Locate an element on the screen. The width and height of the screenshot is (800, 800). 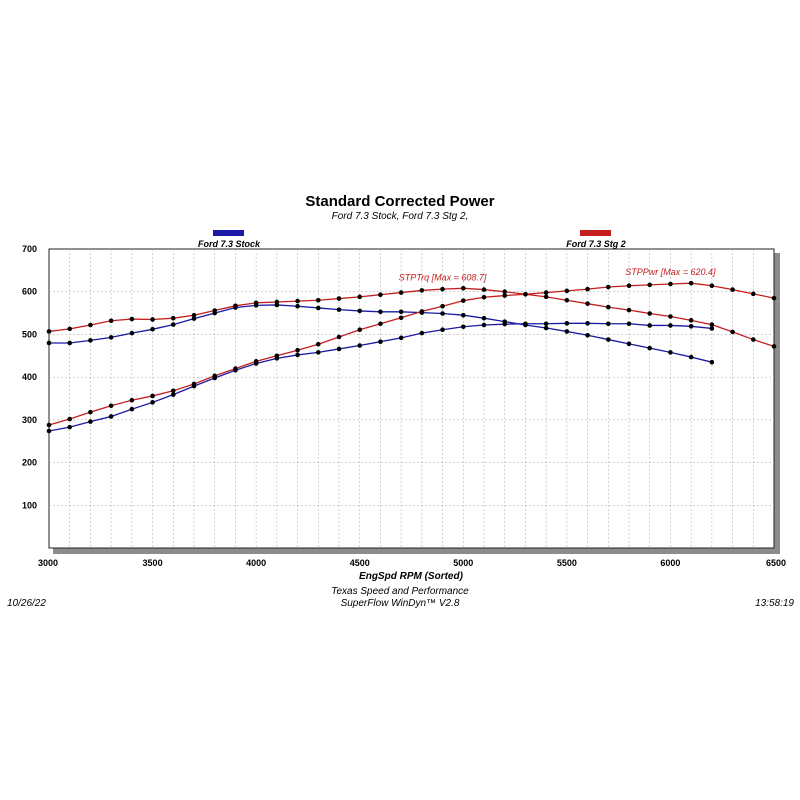
annotations: STPTrq [Max = 608.7] STPPwr [Max = 620.4] is located at coordinates (557, 274).